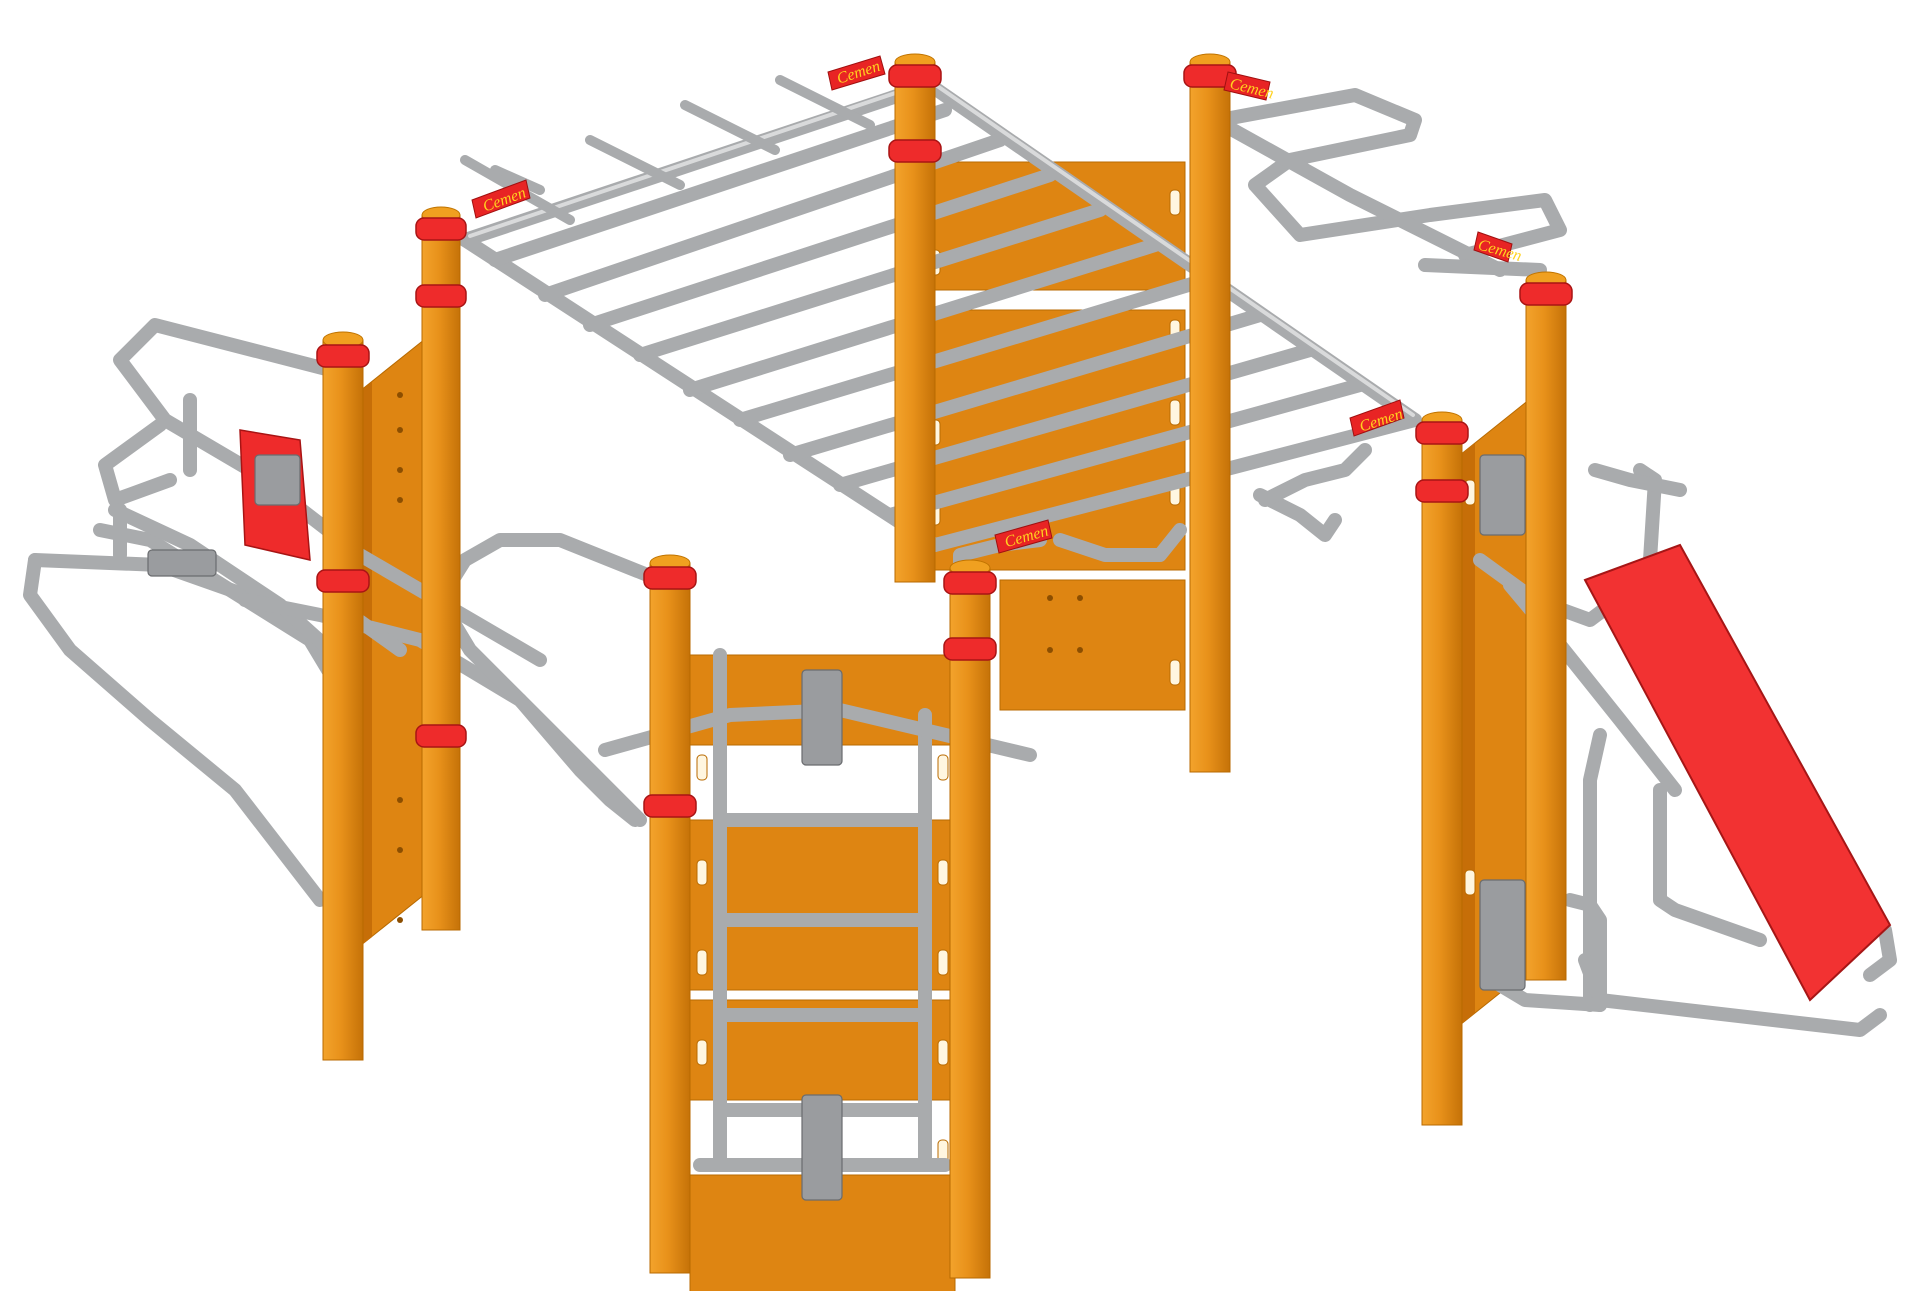  I want to click on incline-board, so click(1737, 772).